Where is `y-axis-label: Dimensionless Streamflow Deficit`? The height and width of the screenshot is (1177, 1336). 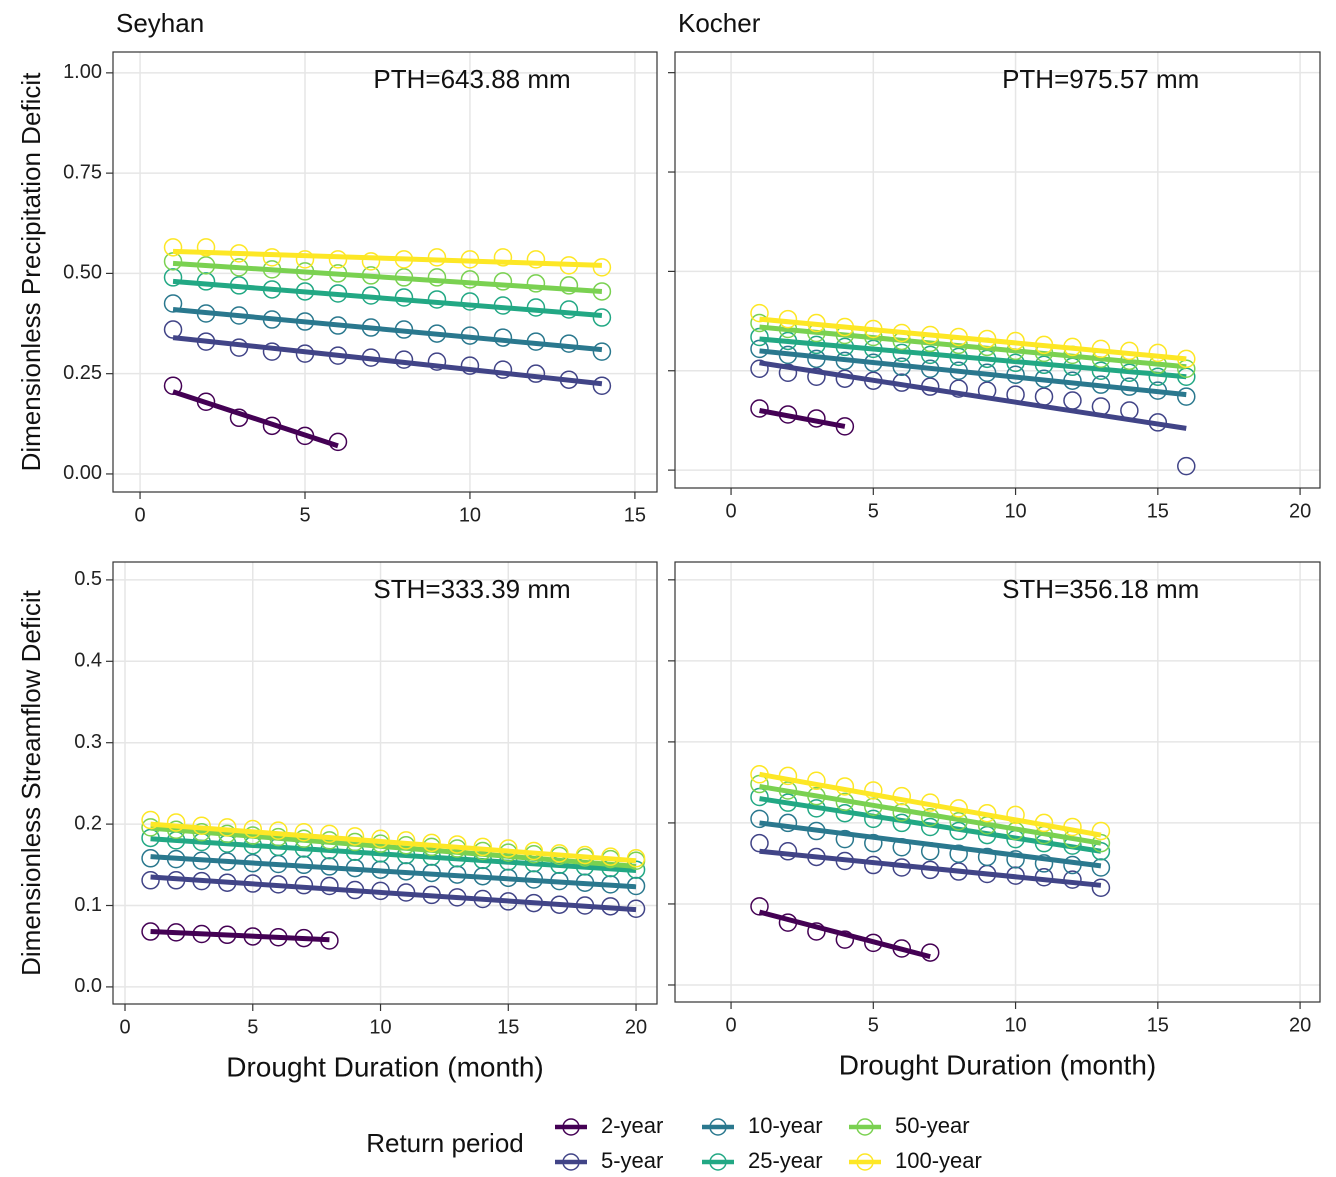 y-axis-label: Dimensionless Streamflow Deficit is located at coordinates (31, 782).